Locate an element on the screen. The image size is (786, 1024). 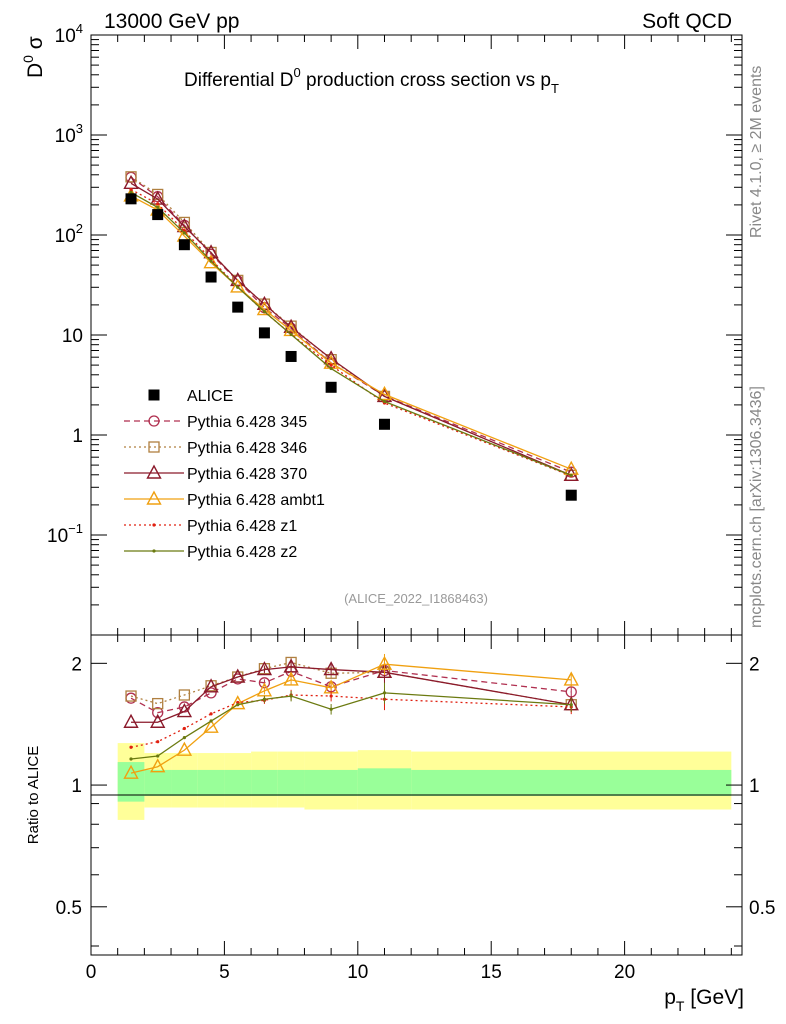
series-6-ratio is located at coordinates (351, 721).